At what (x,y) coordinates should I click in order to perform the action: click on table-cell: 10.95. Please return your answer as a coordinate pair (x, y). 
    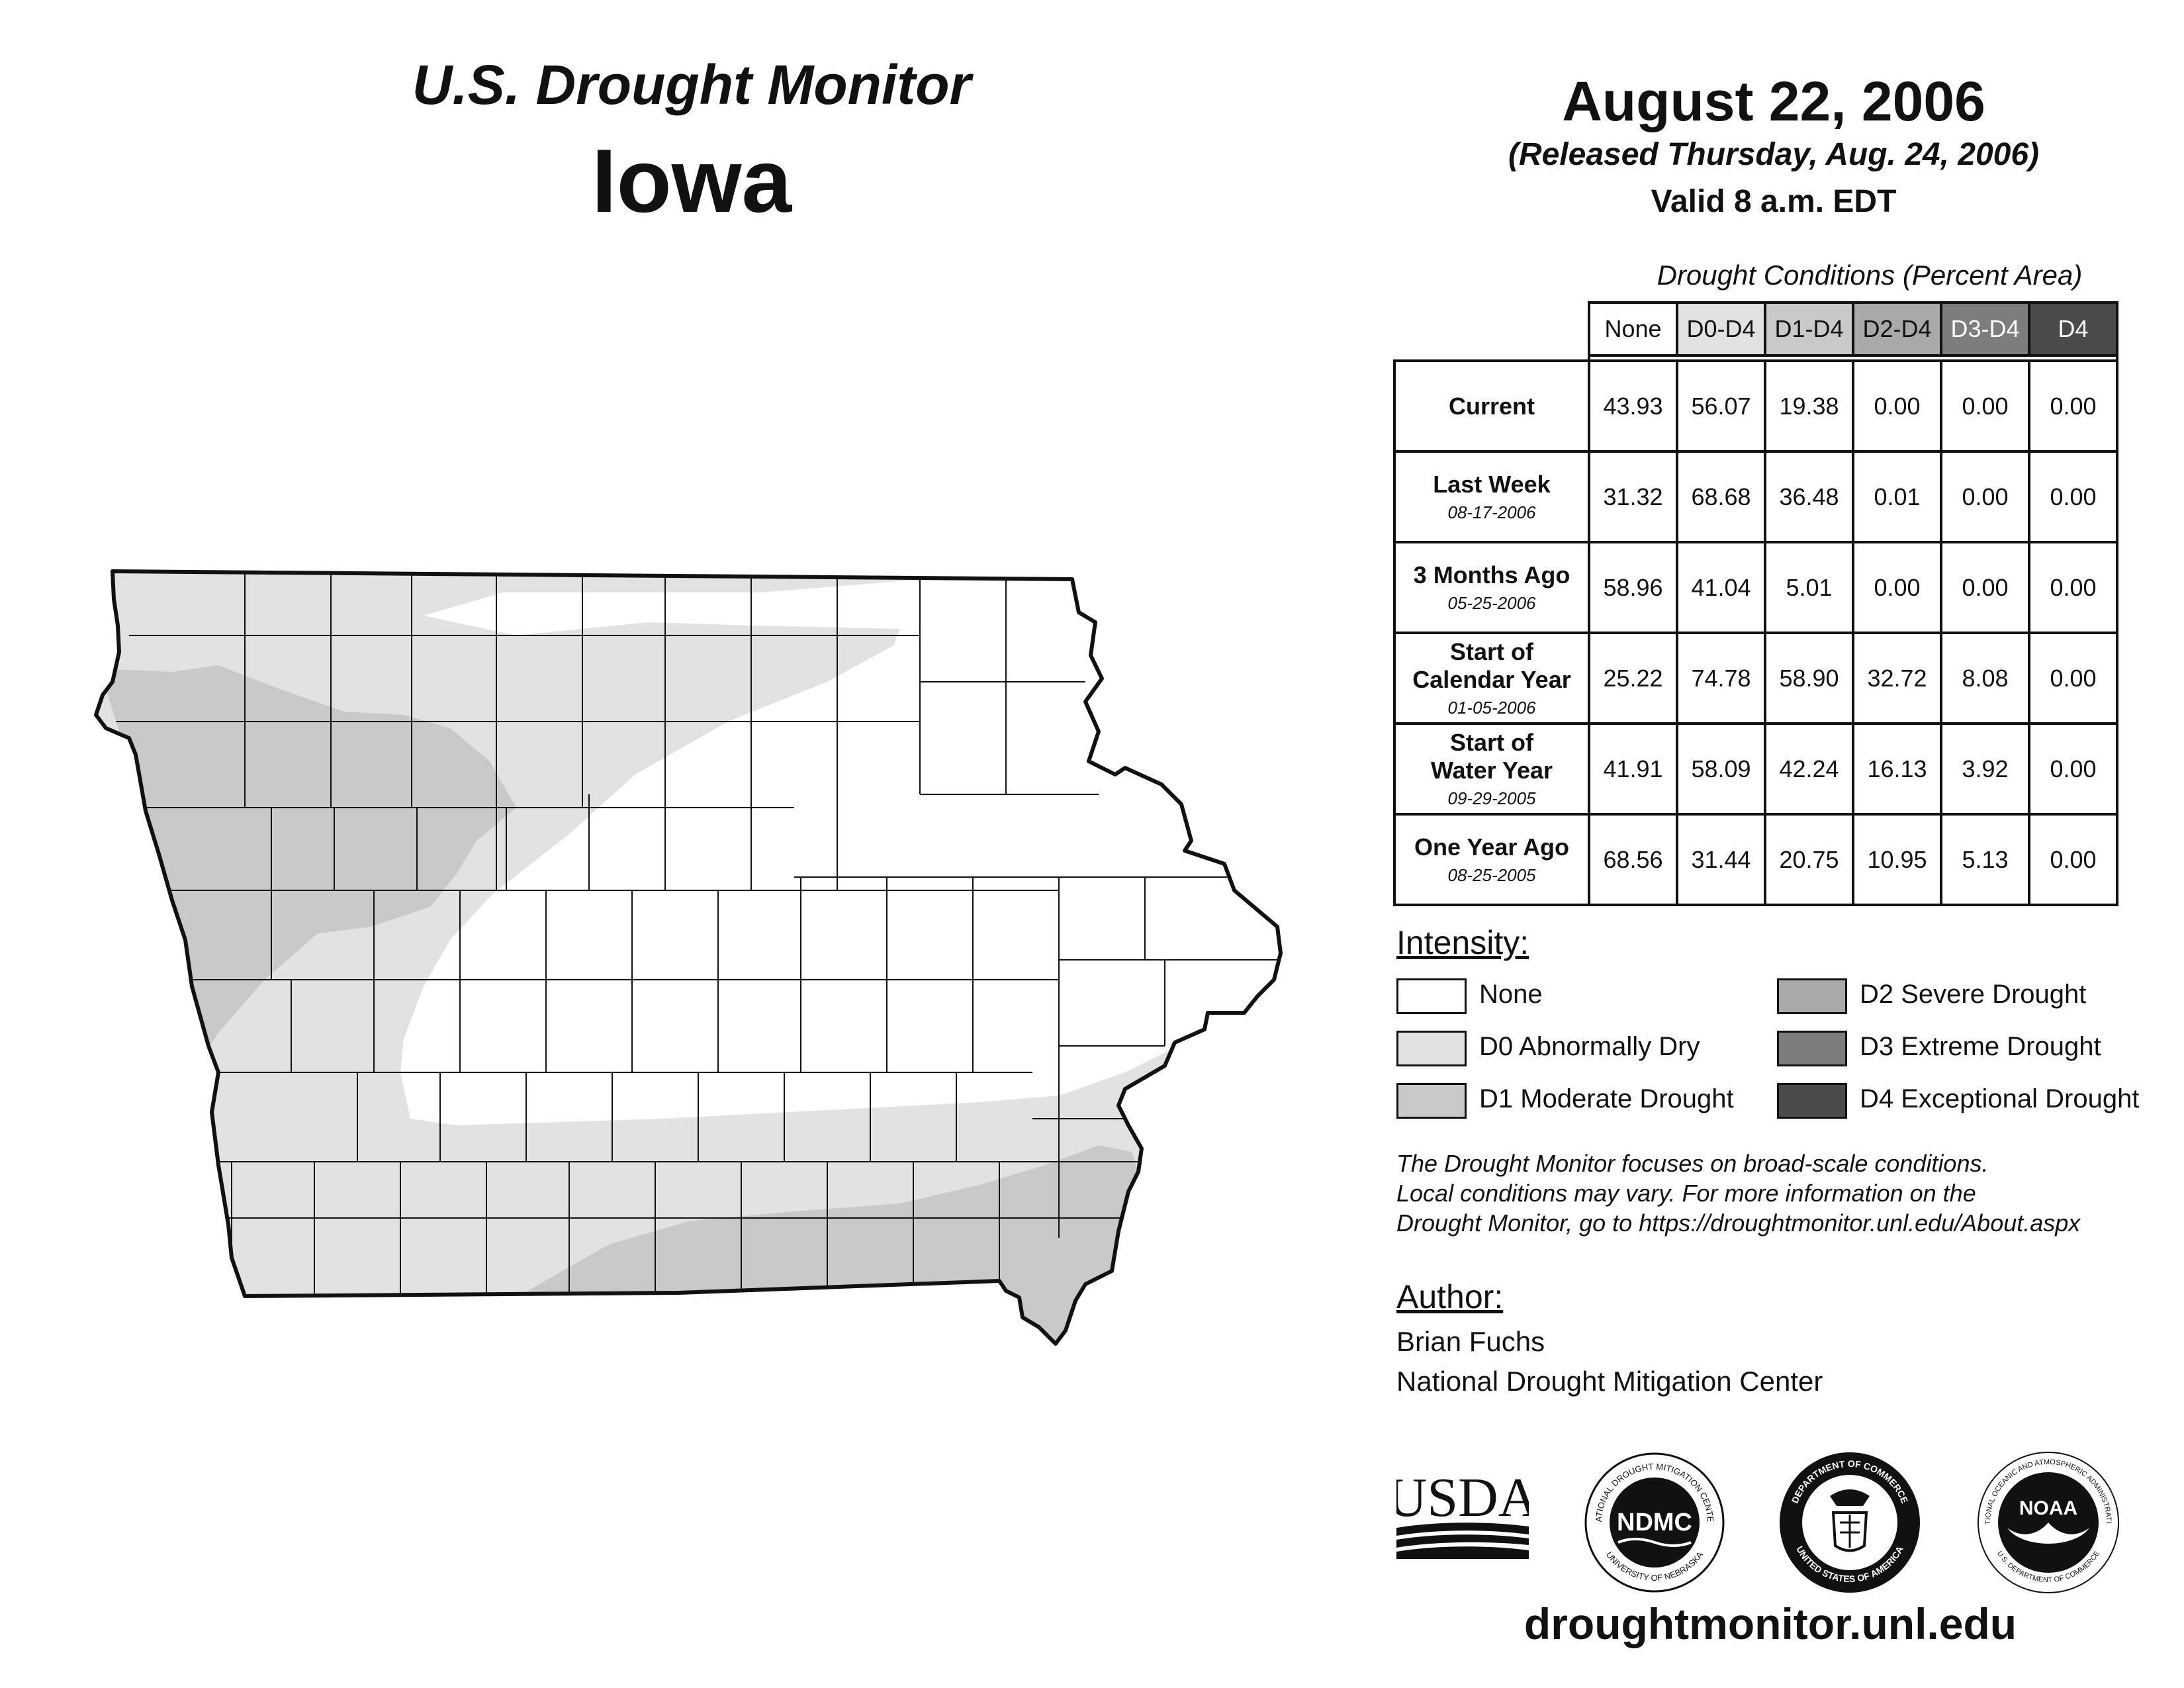
    Looking at the image, I should click on (1897, 859).